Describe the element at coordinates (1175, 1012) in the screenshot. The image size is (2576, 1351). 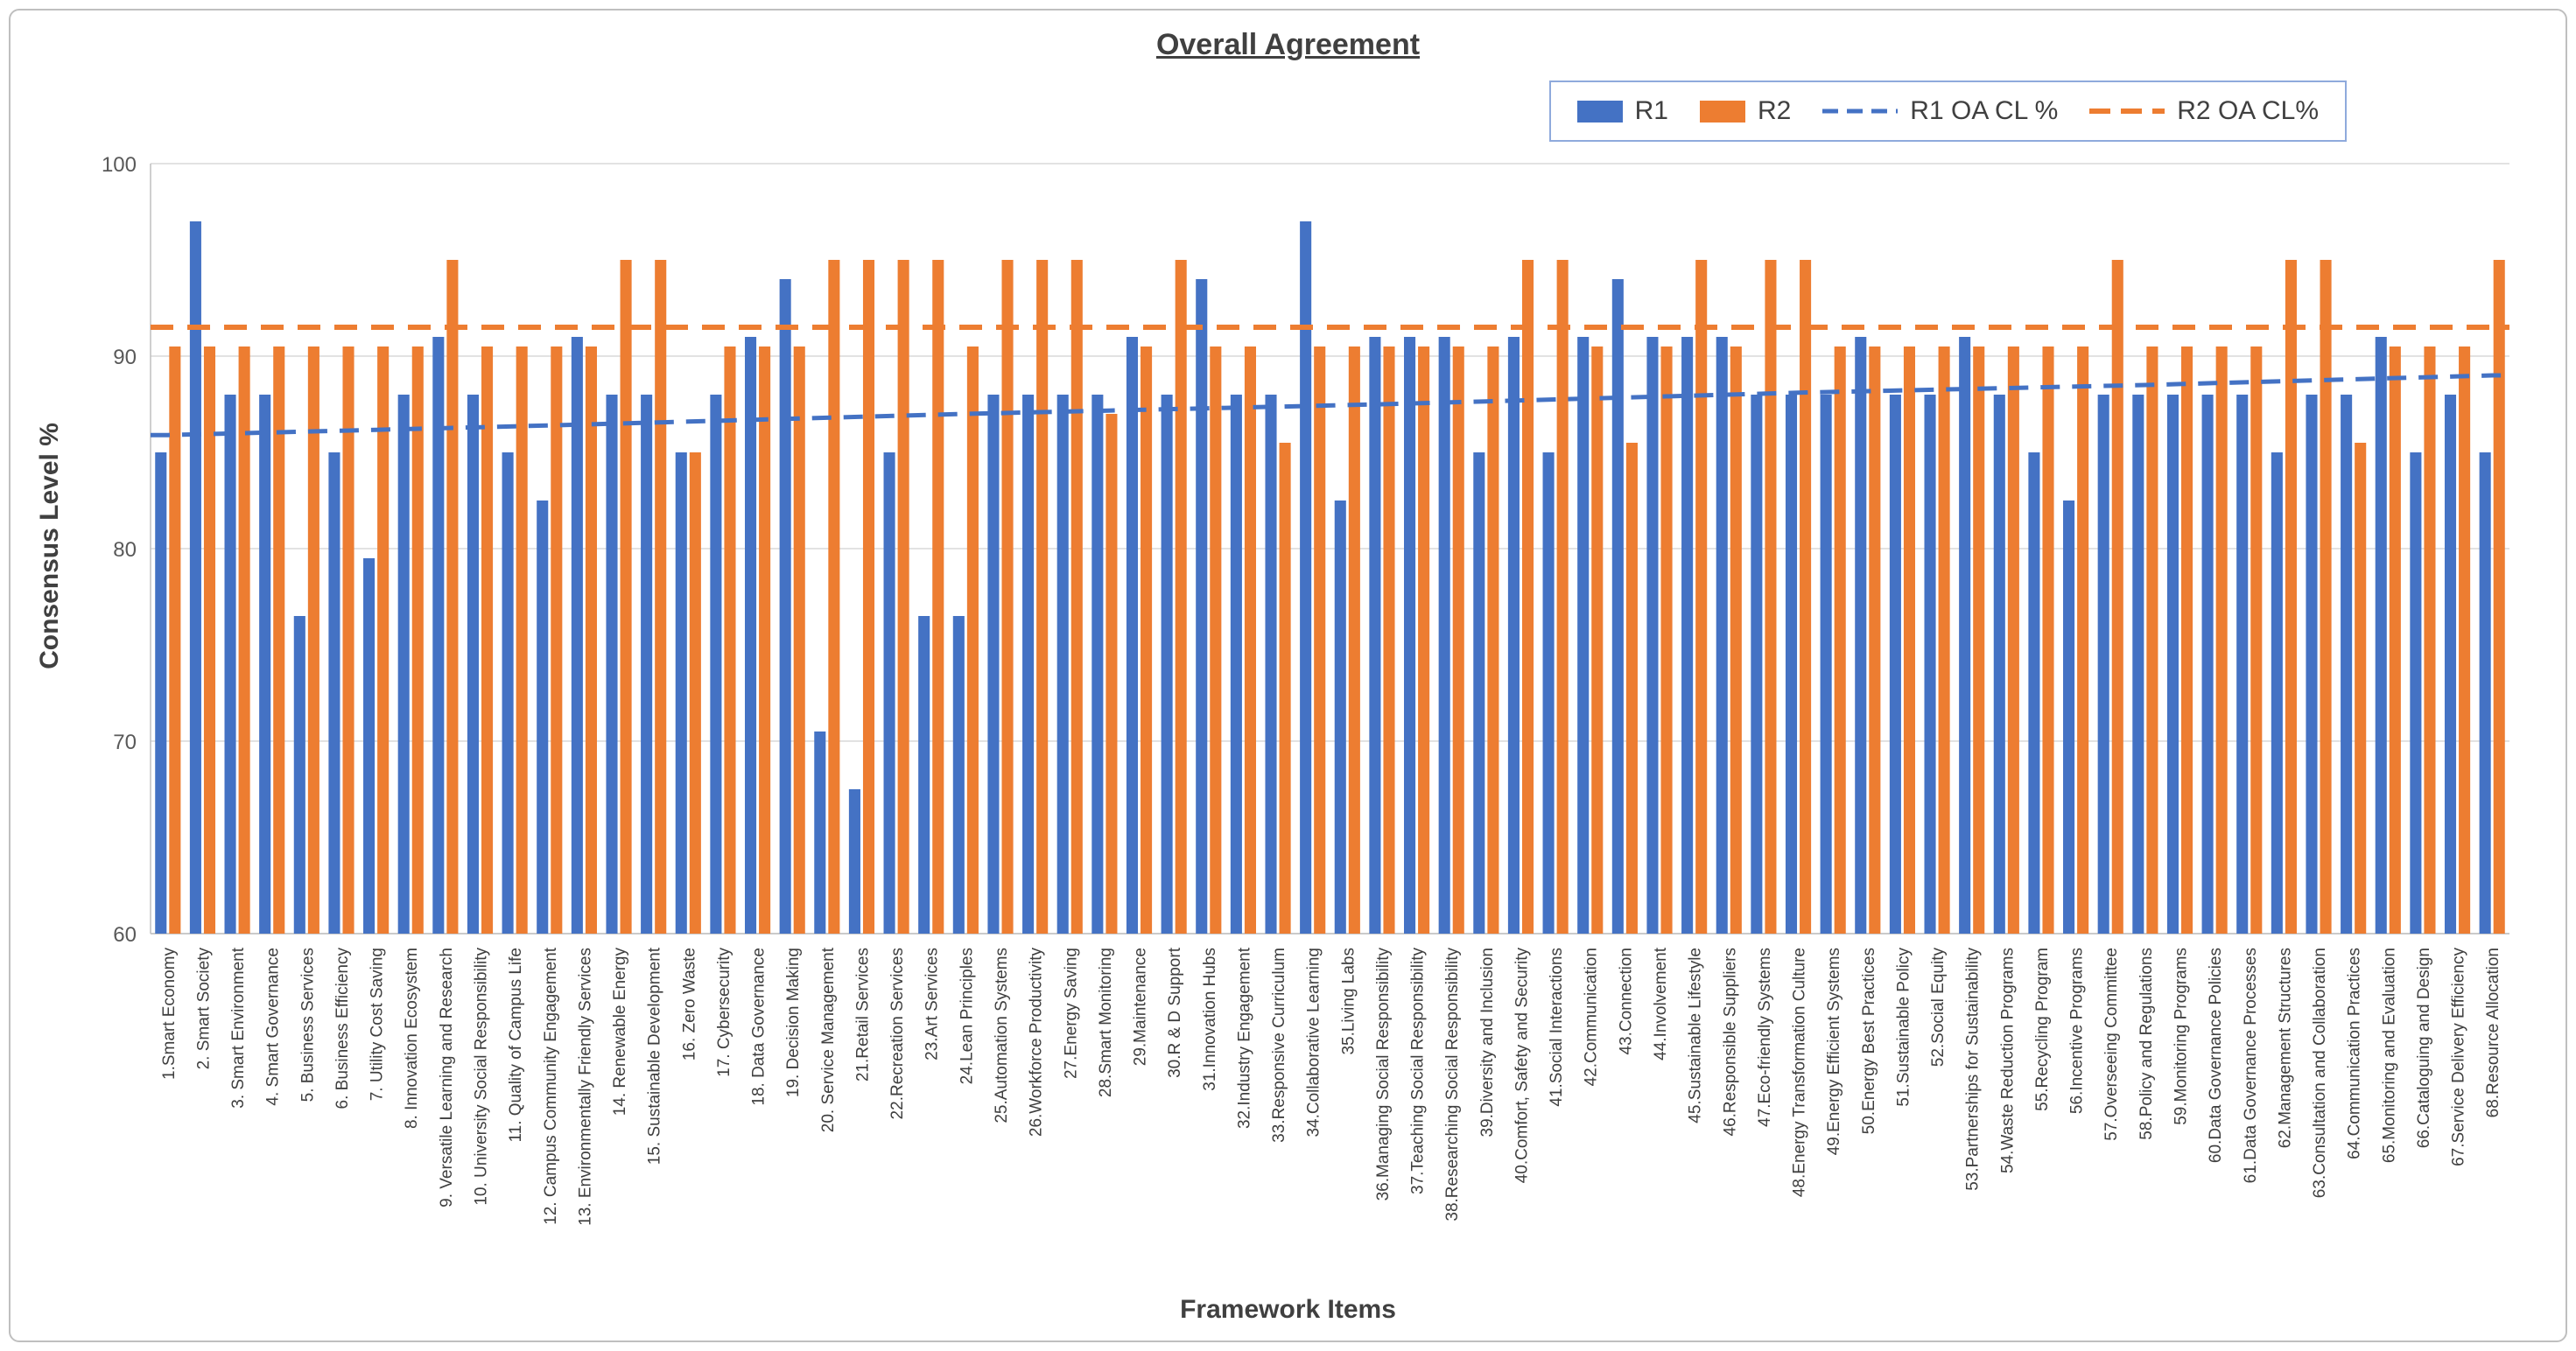
I see `svg-text: 30.R & D Support` at that location.